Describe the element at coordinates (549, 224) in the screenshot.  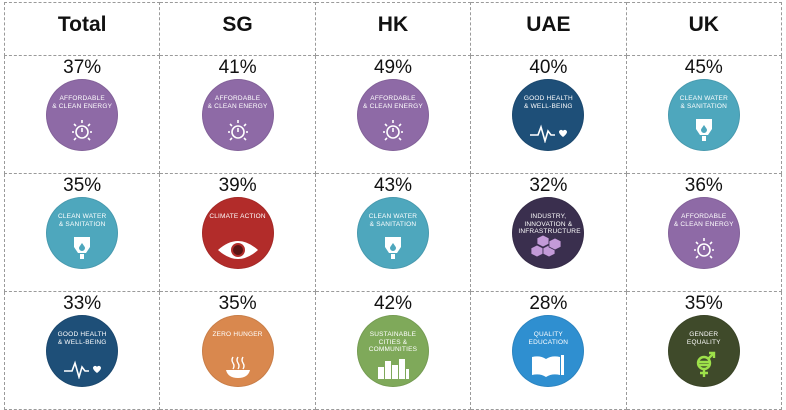
I see `sdg-badge-label: INDUSTRY, INNOVATION & INFRASTRUCTURE` at that location.